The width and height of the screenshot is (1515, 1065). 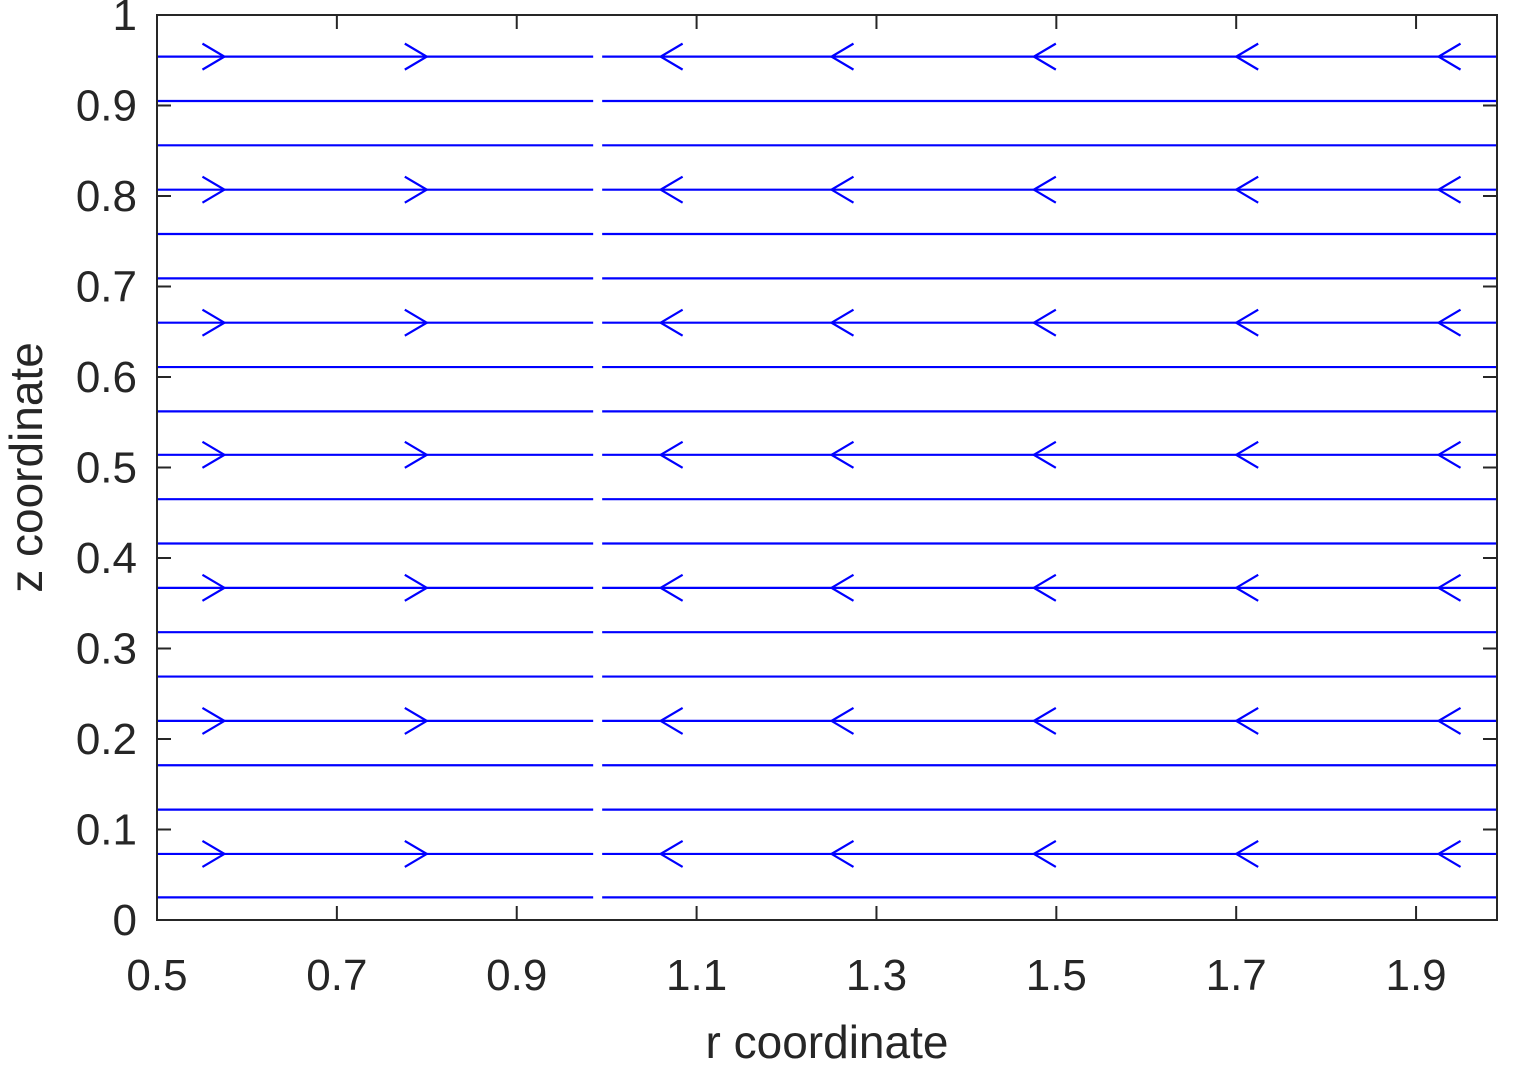 I want to click on x-tick-label: 0.9, so click(x=516, y=975).